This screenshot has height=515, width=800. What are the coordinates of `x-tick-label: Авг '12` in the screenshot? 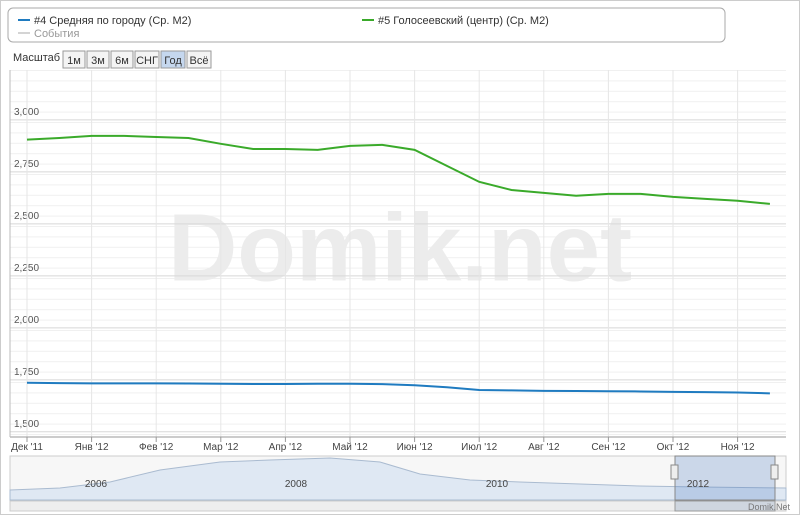 It's located at (544, 447).